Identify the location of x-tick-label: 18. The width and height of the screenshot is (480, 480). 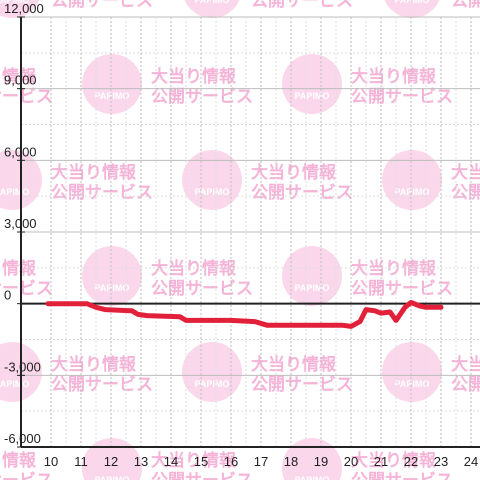
(291, 461).